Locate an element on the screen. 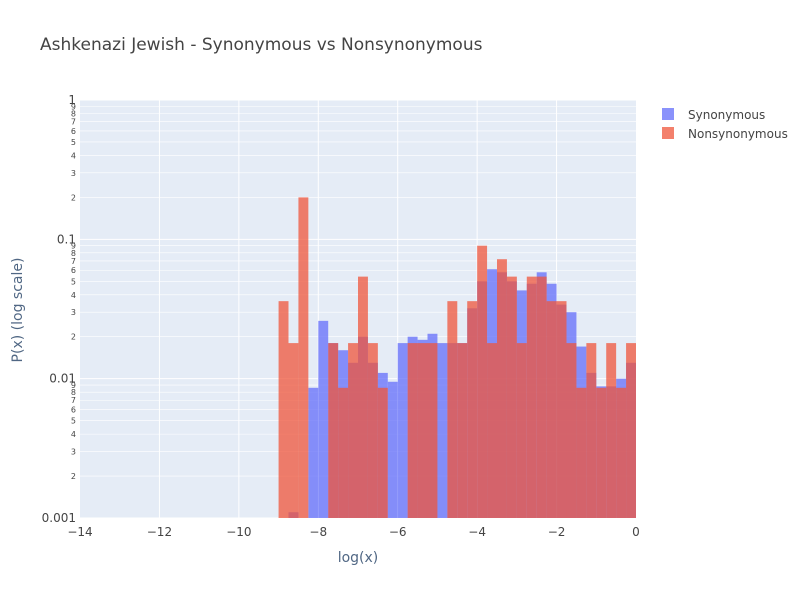  legend-item-nonsynonymous: Nonsynonymous is located at coordinates (725, 134).